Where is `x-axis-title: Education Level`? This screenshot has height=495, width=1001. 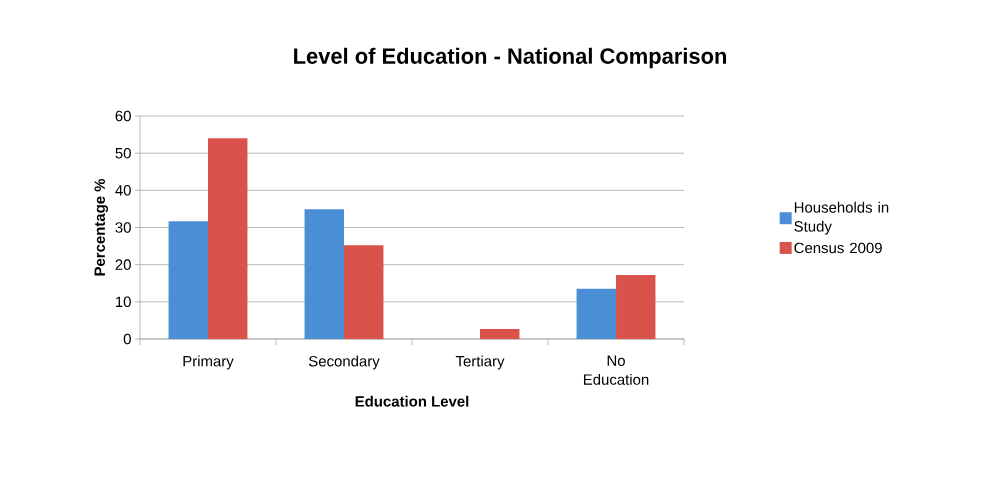
x-axis-title: Education Level is located at coordinates (412, 401).